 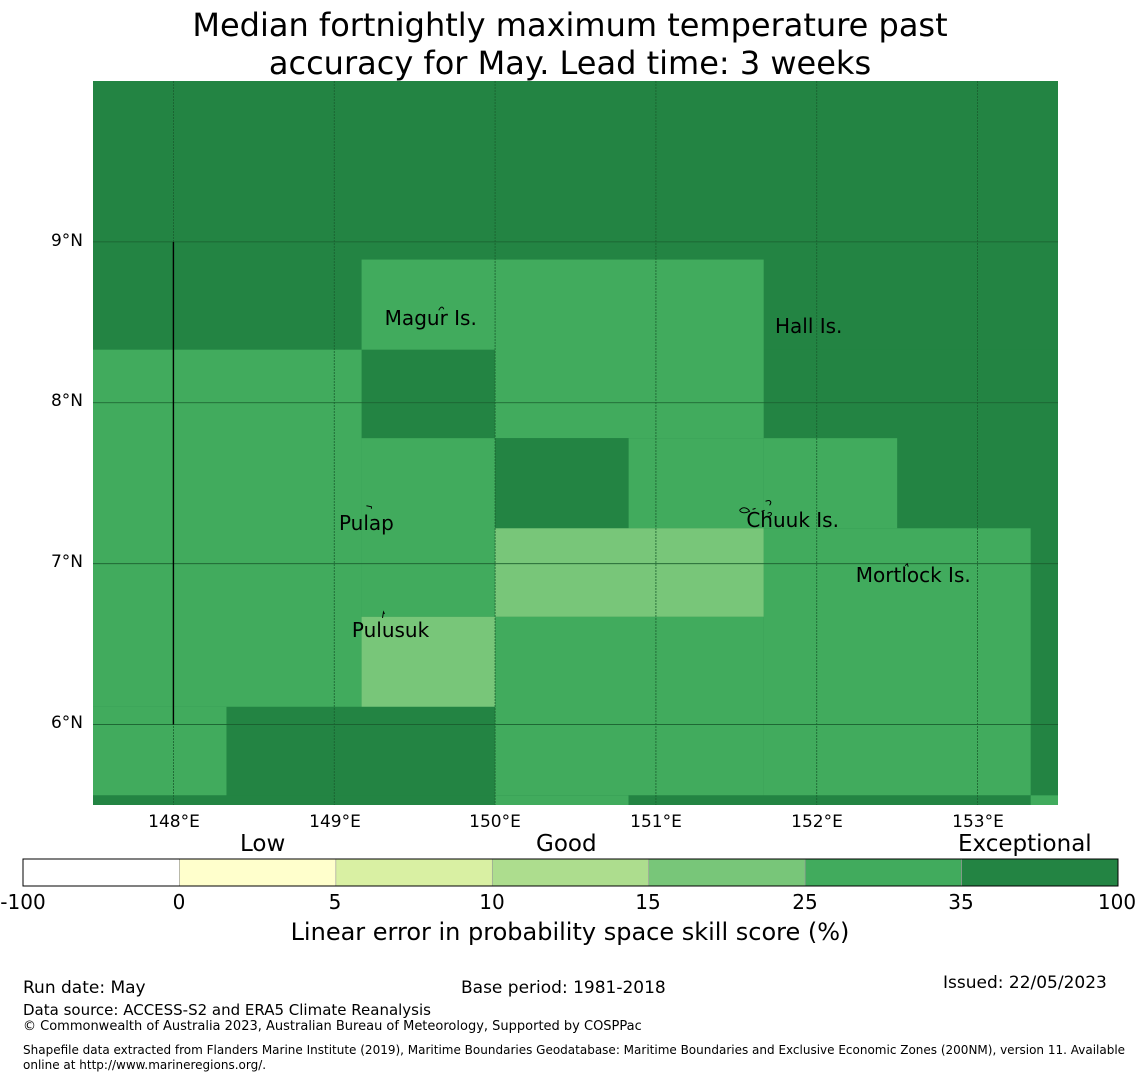 What do you see at coordinates (1025, 844) in the screenshot?
I see `category-exceptional: Exceptional` at bounding box center [1025, 844].